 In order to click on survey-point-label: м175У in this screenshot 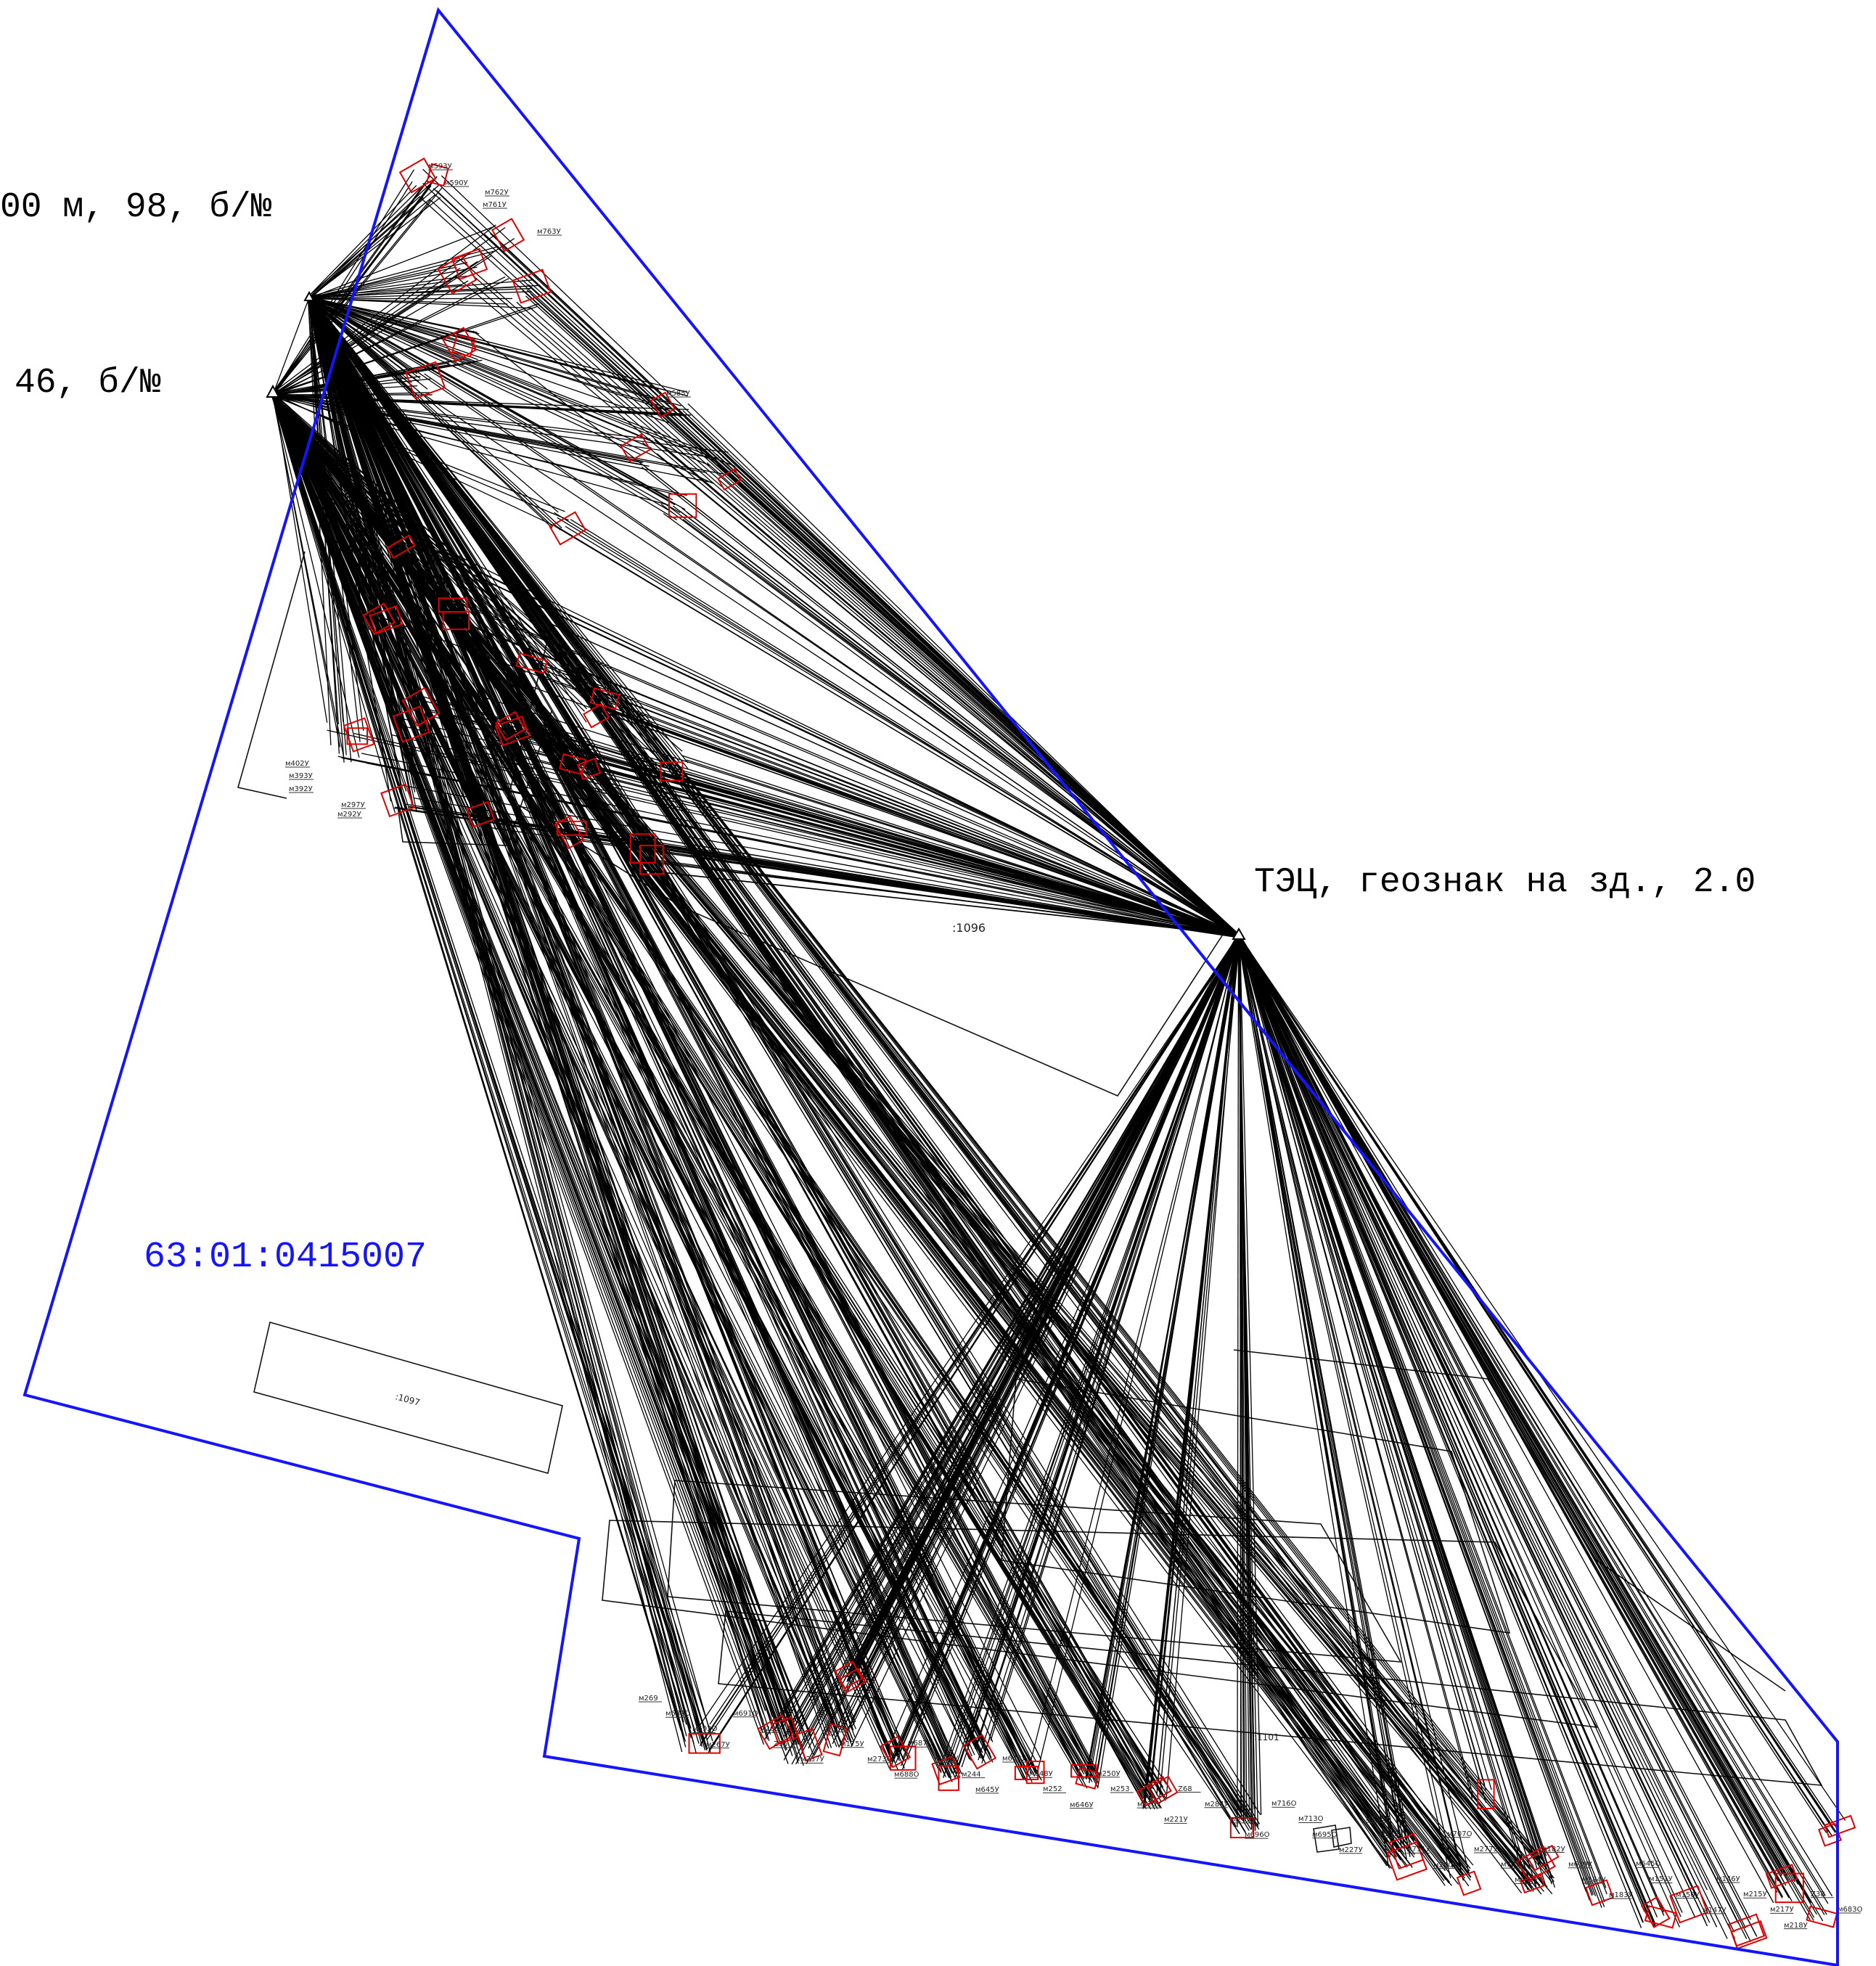, I will do `click(852, 1744)`.